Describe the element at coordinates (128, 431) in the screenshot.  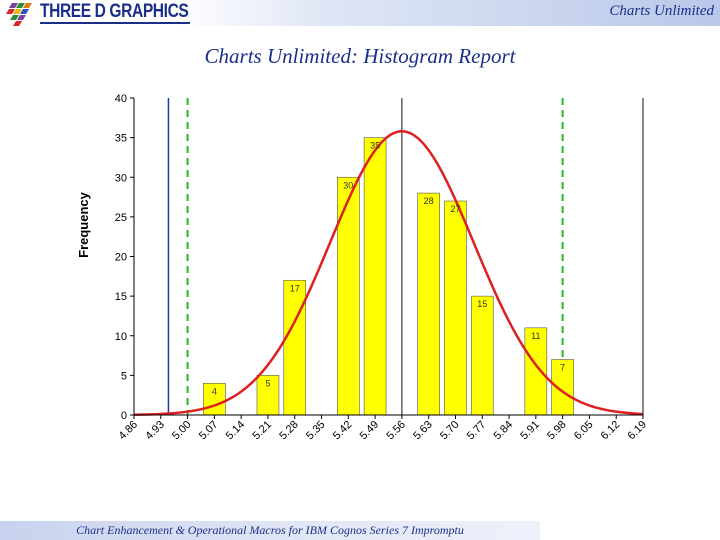
I see `x-tick-label: 4.86` at that location.